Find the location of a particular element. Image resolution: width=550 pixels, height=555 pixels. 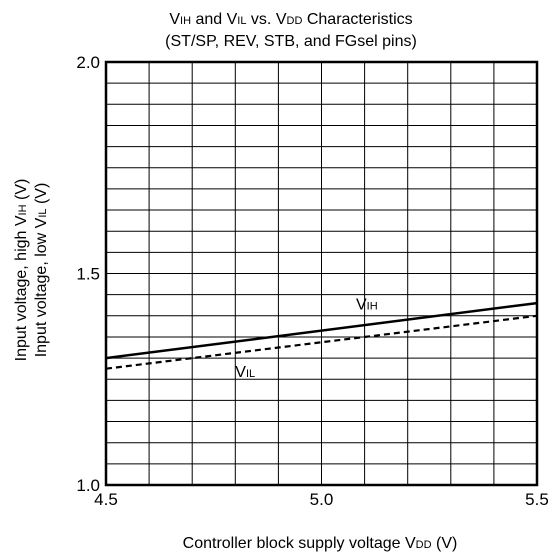

y-axis-label-low: Input voltage, low VIL (V) is located at coordinates (41, 270).